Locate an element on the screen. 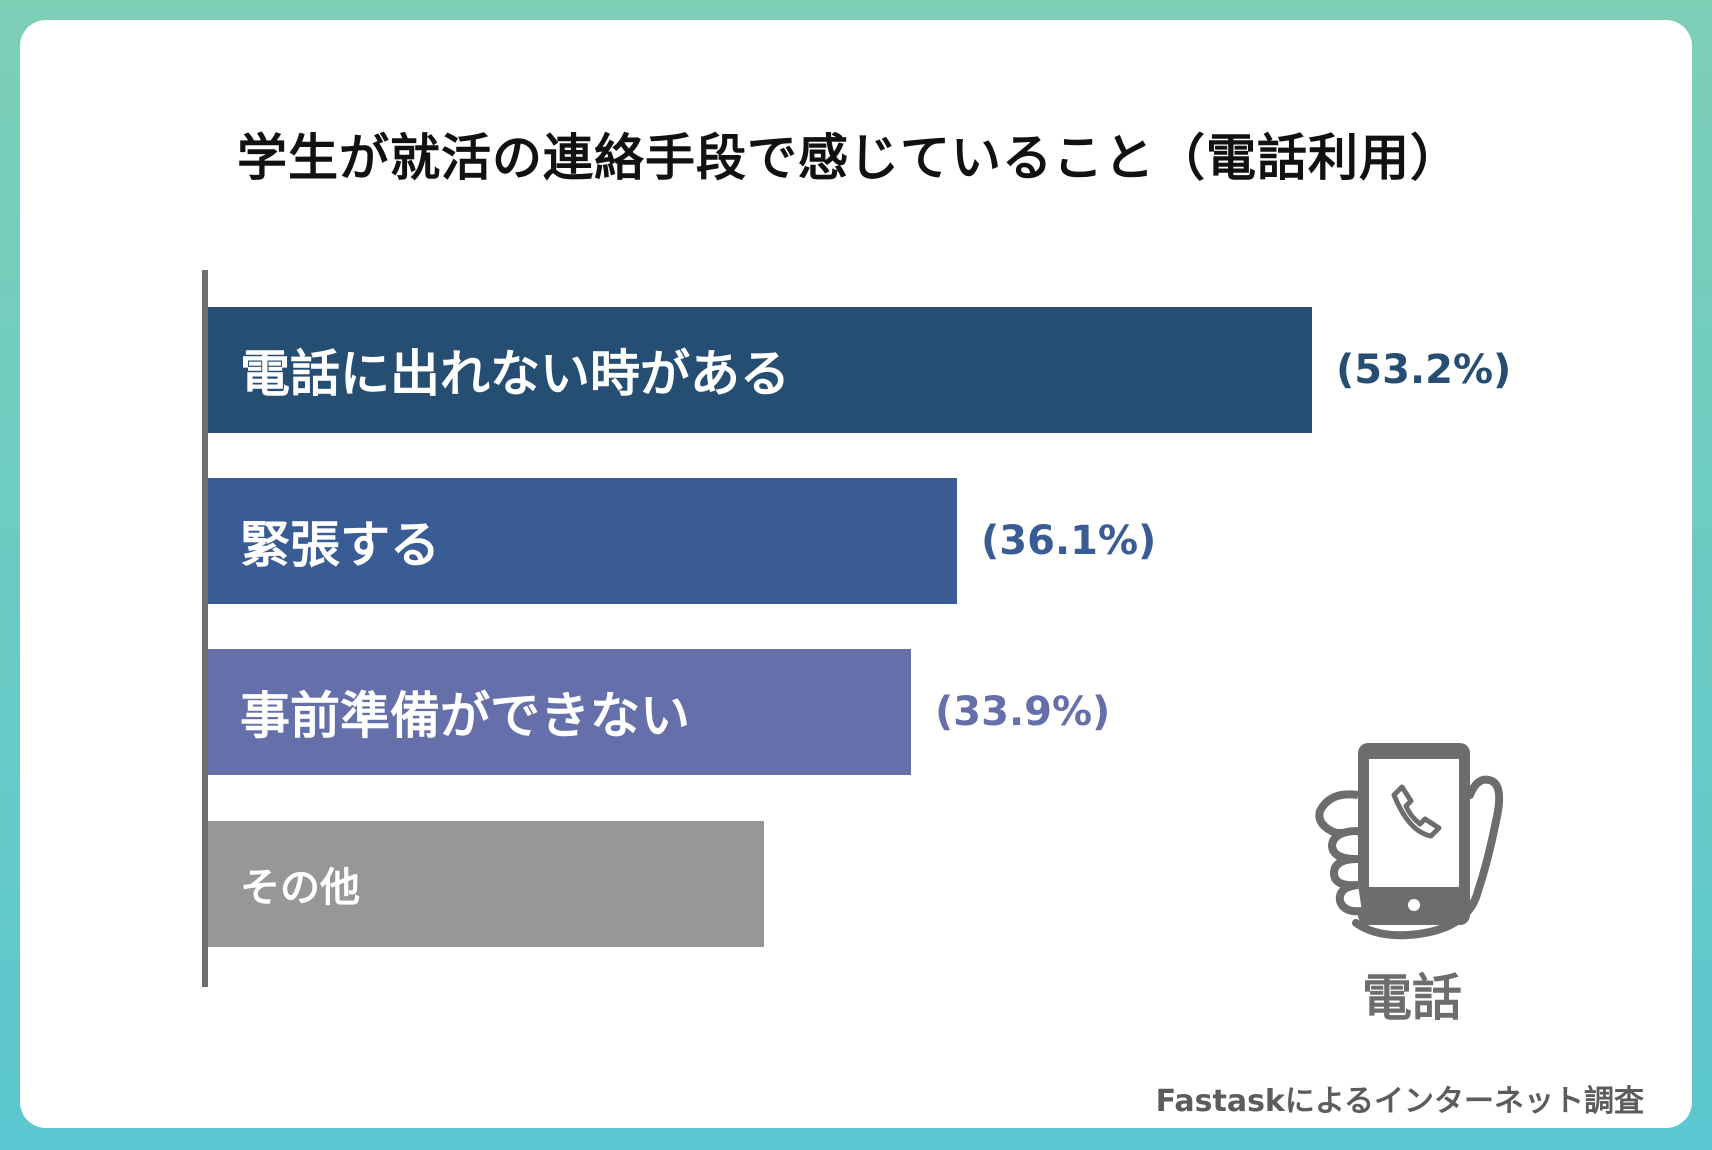  bar-1: 緊張する is located at coordinates (582, 541).